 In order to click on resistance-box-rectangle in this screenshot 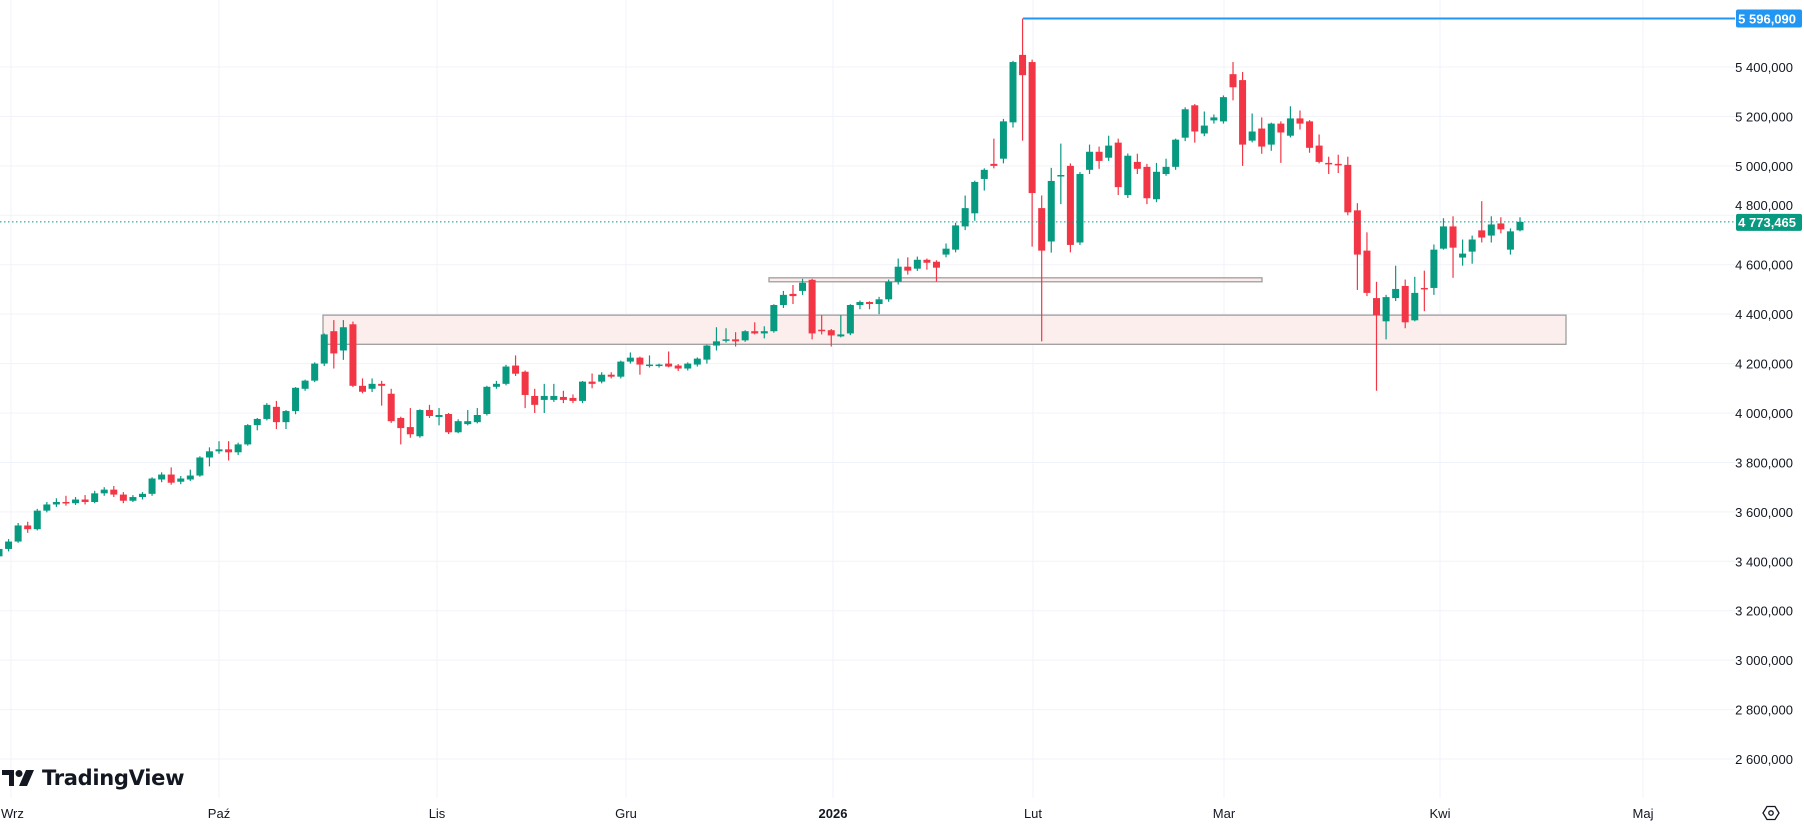, I will do `click(1015, 280)`.